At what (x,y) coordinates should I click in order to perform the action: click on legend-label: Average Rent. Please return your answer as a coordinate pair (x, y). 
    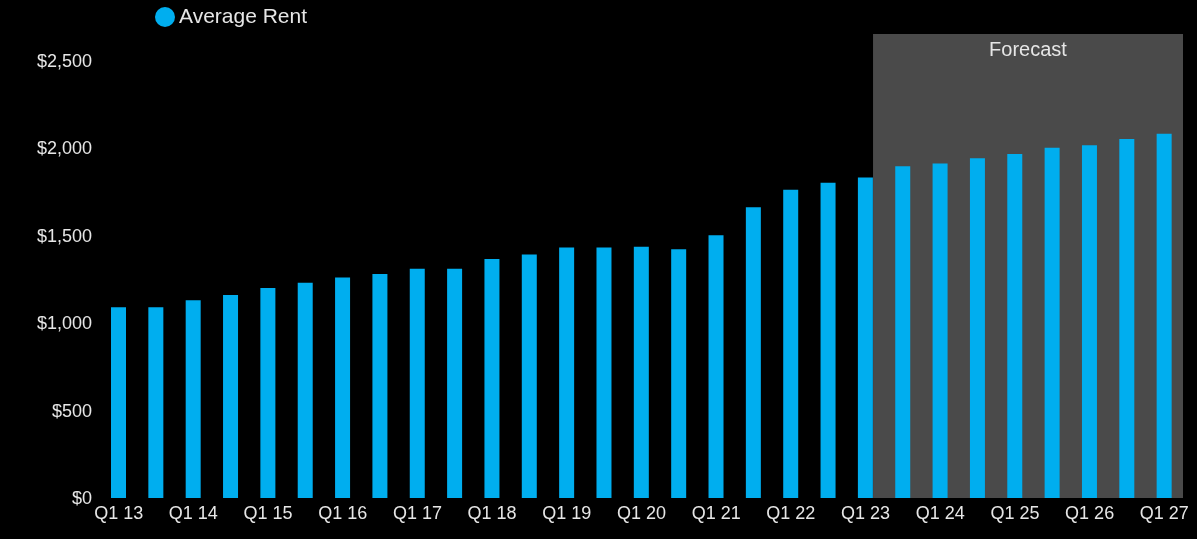
    Looking at the image, I should click on (243, 15).